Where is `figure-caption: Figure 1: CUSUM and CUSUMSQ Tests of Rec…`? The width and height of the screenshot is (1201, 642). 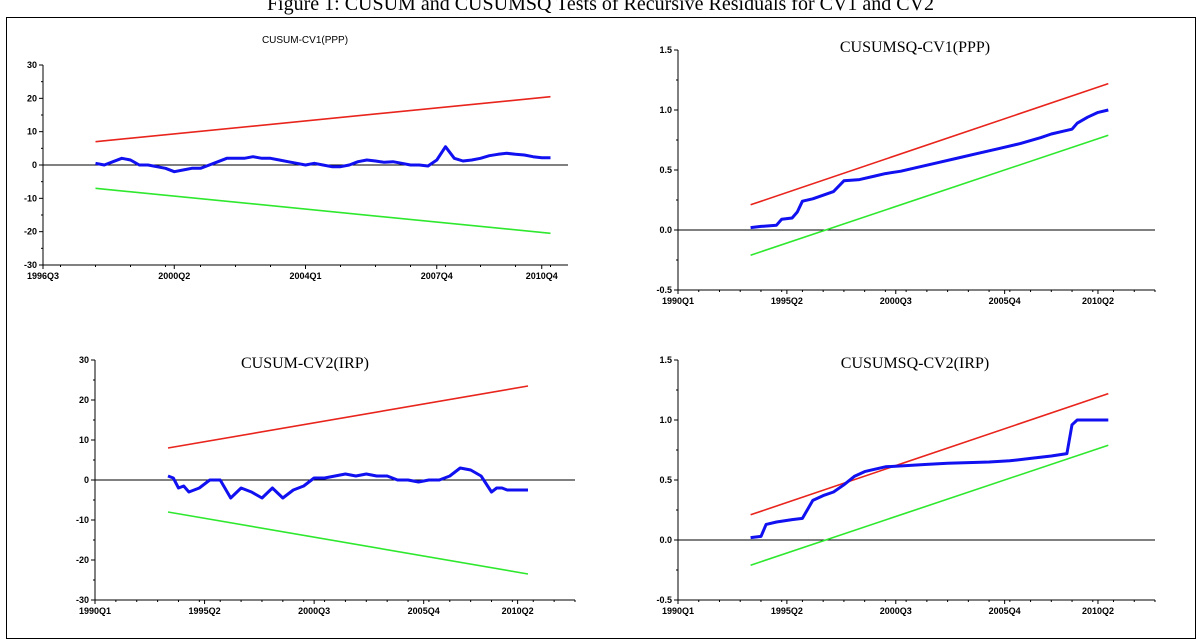
figure-caption: Figure 1: CUSUM and CUSUMSQ Tests of Rec… is located at coordinates (600, 7).